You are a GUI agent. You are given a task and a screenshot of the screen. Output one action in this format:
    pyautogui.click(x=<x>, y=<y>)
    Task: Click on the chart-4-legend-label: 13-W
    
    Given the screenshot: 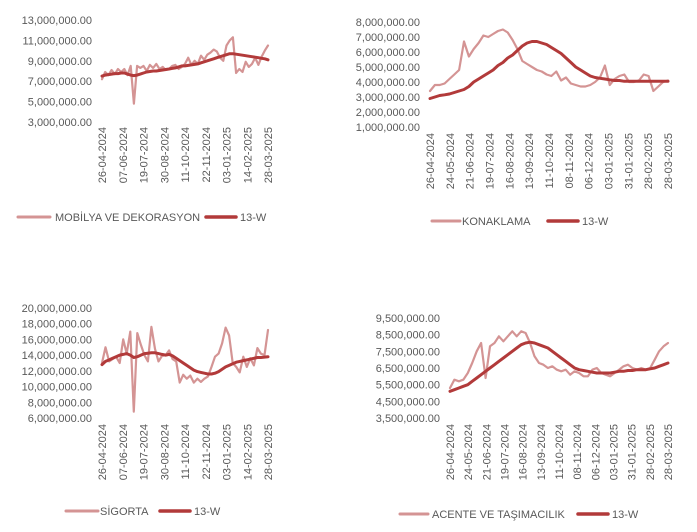 What is the action you would take?
    pyautogui.click(x=625, y=515)
    